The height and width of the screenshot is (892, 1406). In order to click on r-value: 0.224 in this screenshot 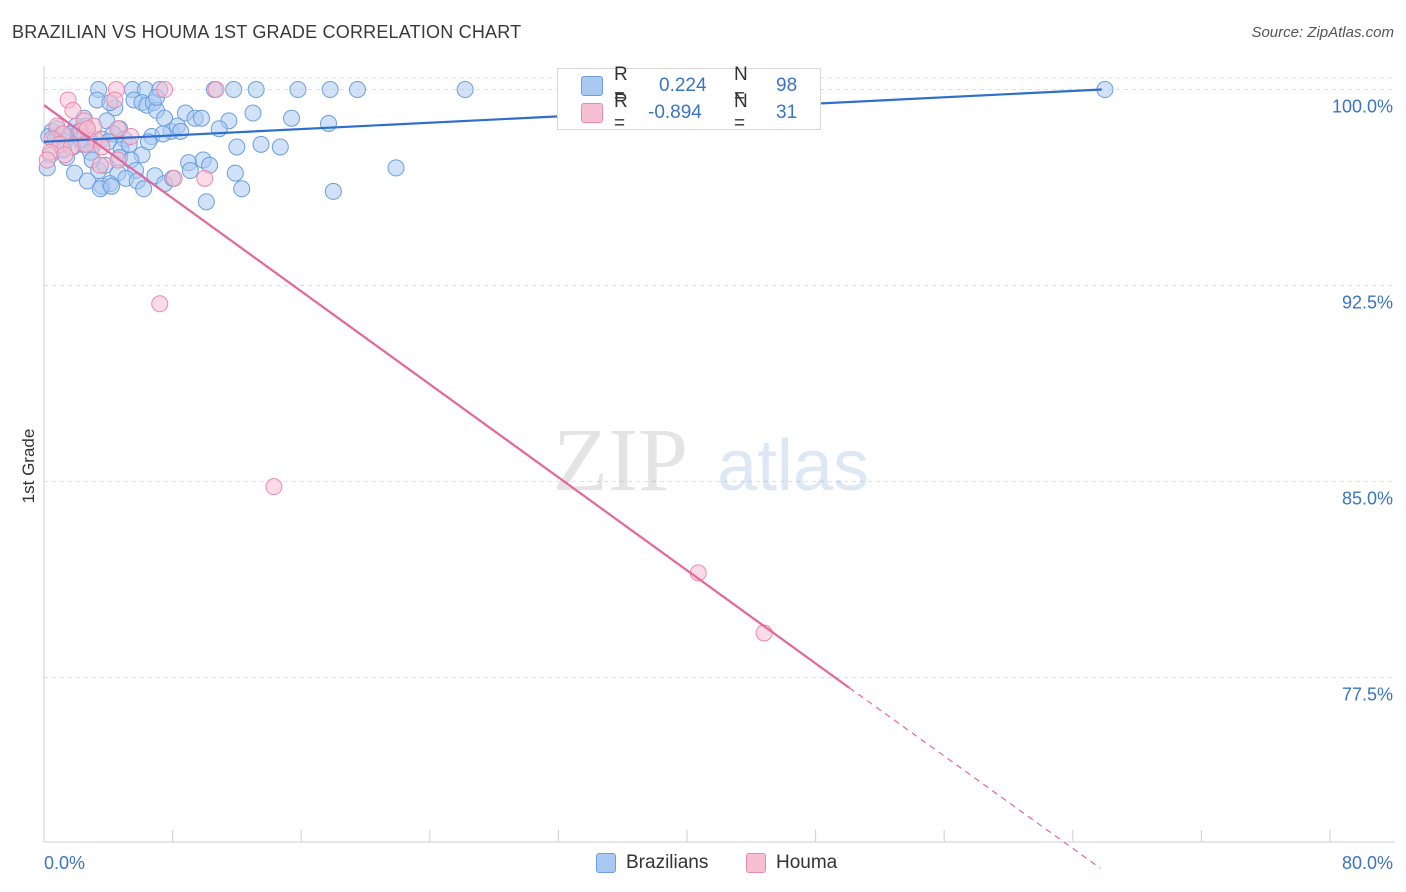, I will do `click(683, 85)`.